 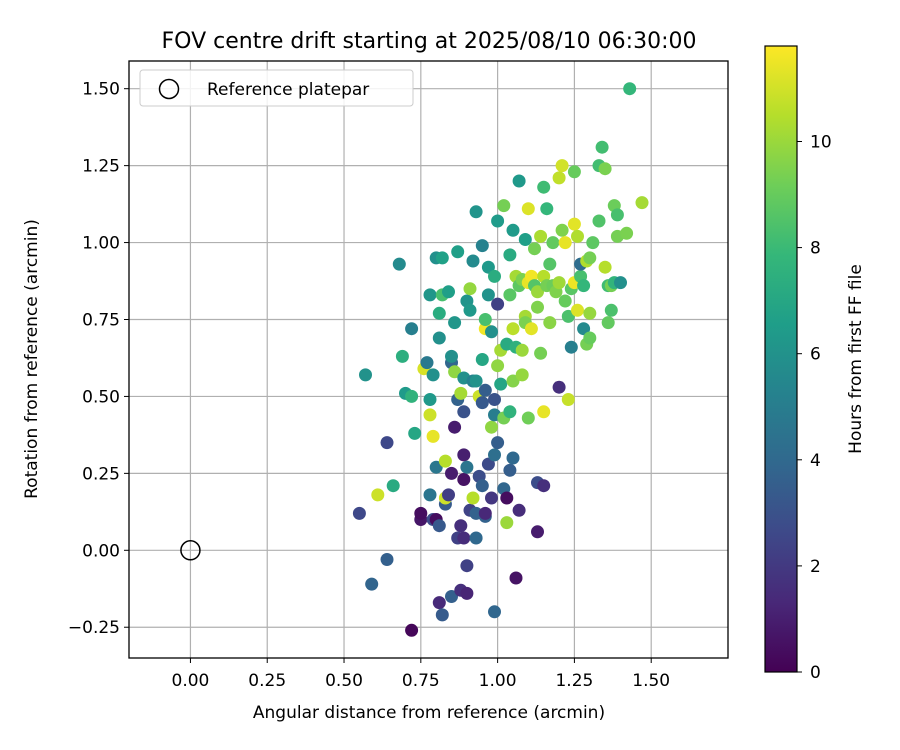 What do you see at coordinates (814, 407) in the screenshot?
I see `colorbar-tick-labels: 0 2 4 6 8 10` at bounding box center [814, 407].